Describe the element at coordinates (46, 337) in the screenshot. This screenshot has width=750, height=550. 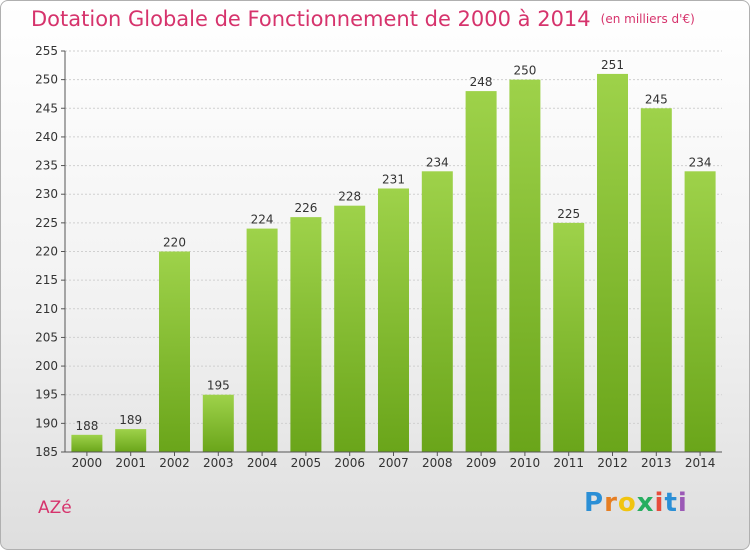
I see `y-tick-label: 205` at that location.